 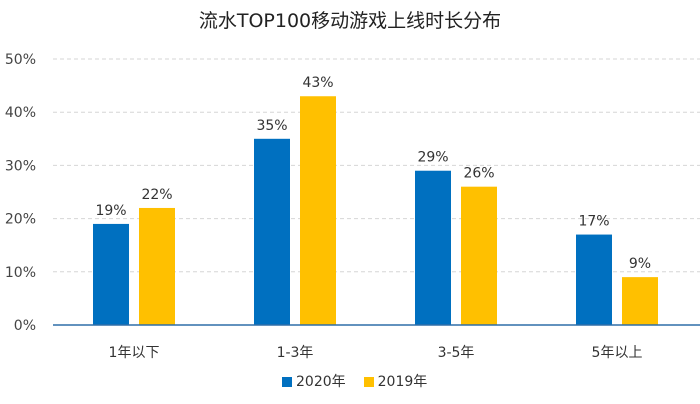 What do you see at coordinates (20, 60) in the screenshot?
I see `y-tick-label: 50%` at bounding box center [20, 60].